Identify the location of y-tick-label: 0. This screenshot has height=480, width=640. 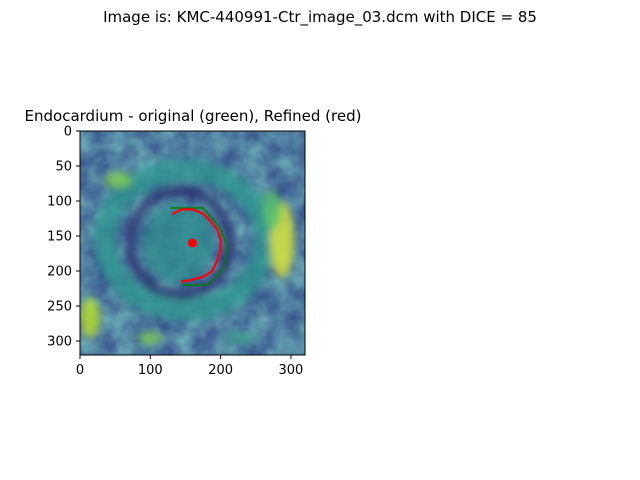
(68, 132).